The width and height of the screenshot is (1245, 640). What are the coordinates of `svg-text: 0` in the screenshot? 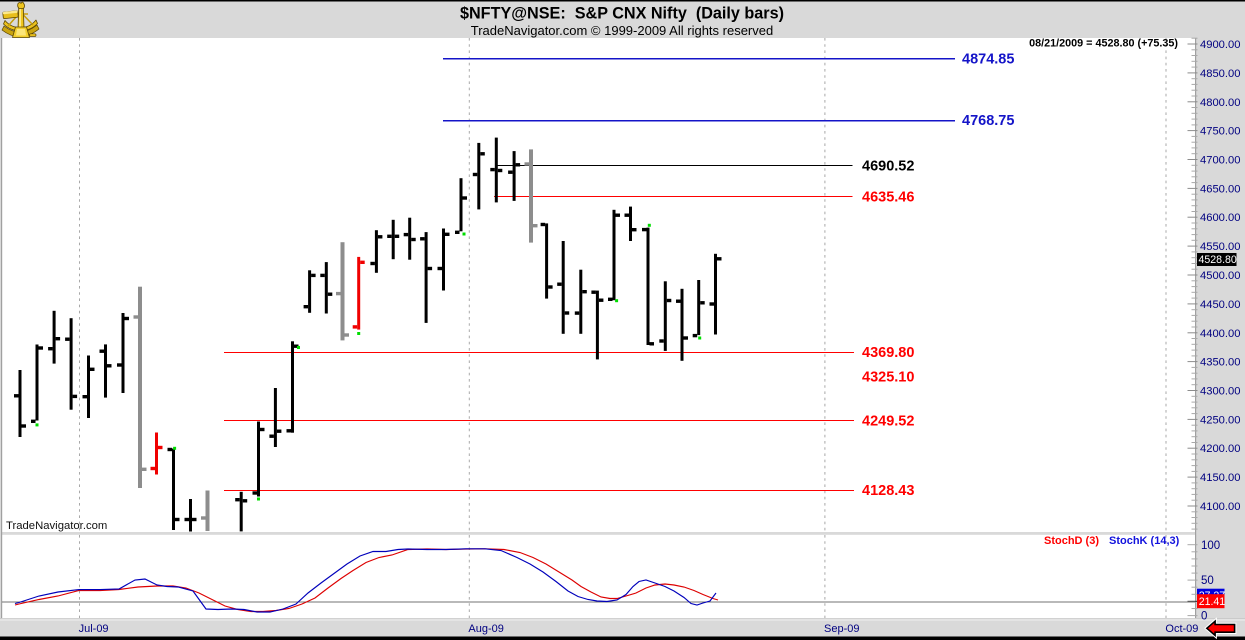 It's located at (1204, 617).